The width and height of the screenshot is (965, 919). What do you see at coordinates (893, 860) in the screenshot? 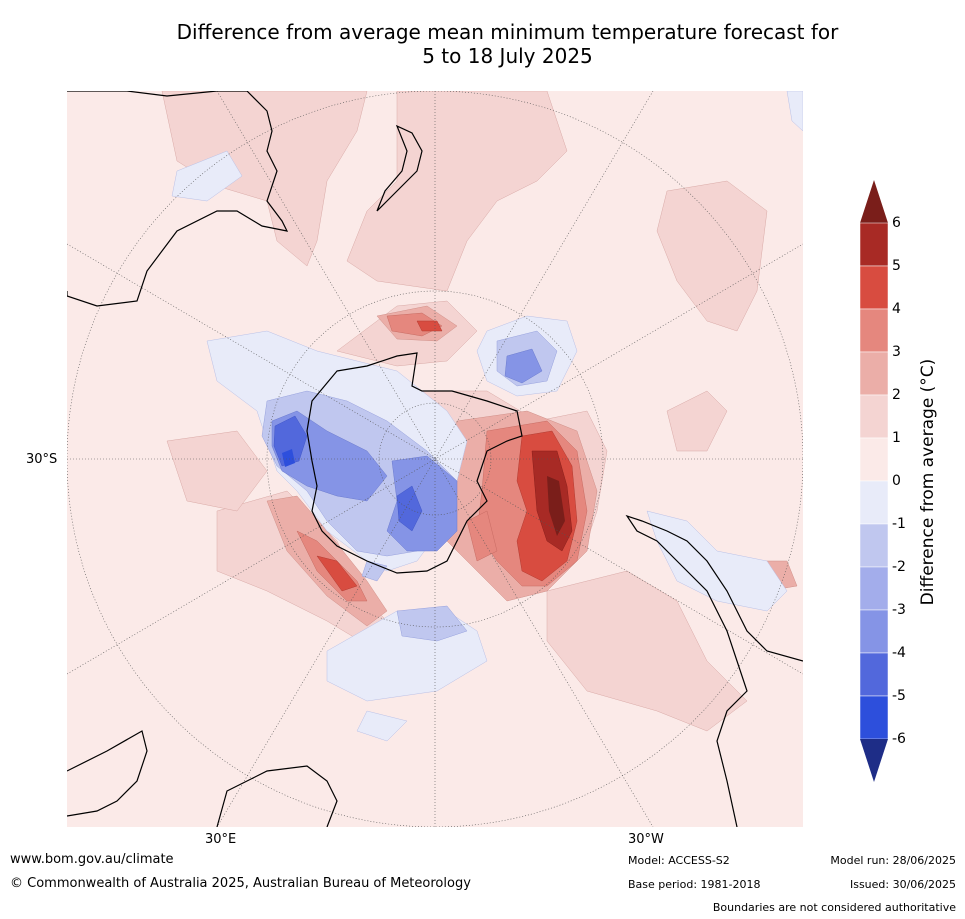
I see `footer-model-run: Model run: 28/06/2025` at bounding box center [893, 860].